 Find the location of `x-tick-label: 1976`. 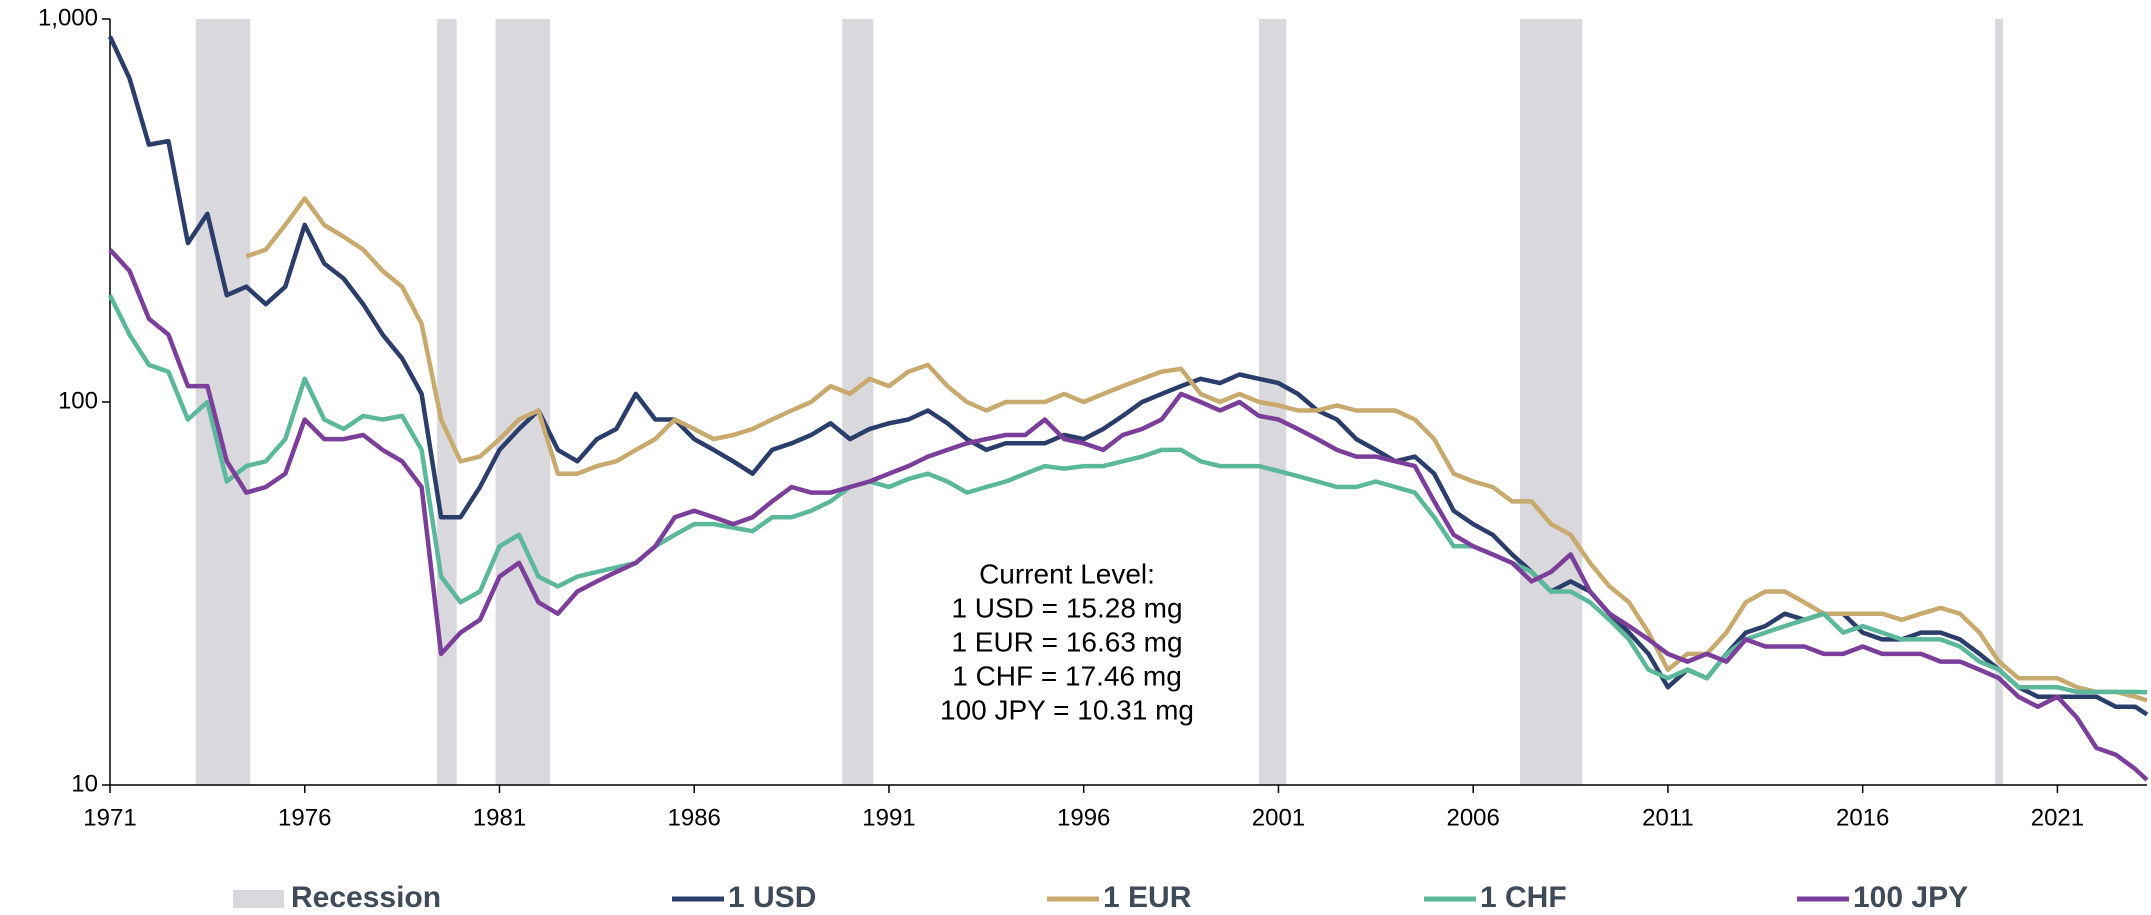

x-tick-label: 1976 is located at coordinates (304, 817).